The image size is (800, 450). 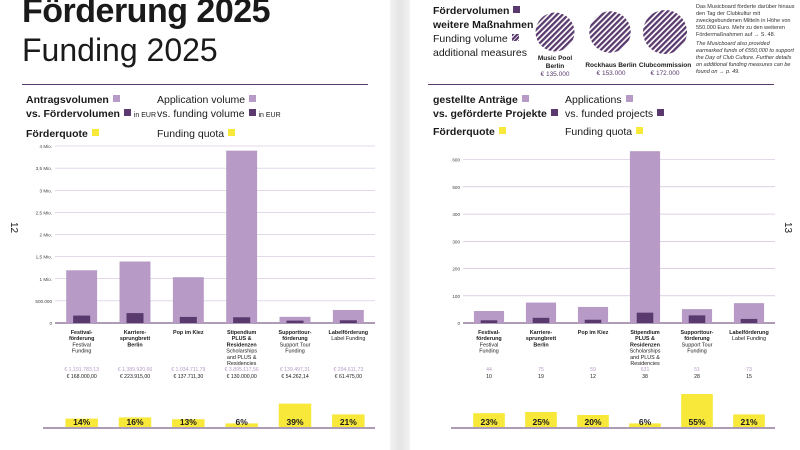 What do you see at coordinates (95, 132) in the screenshot?
I see `legend-swatch-yellow` at bounding box center [95, 132].